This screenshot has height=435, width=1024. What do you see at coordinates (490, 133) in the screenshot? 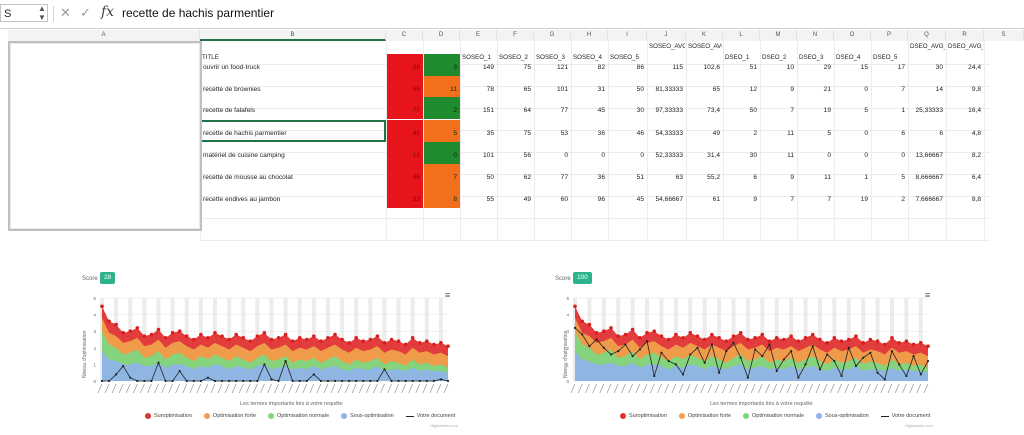
I see `table-cell: 35` at bounding box center [490, 133].